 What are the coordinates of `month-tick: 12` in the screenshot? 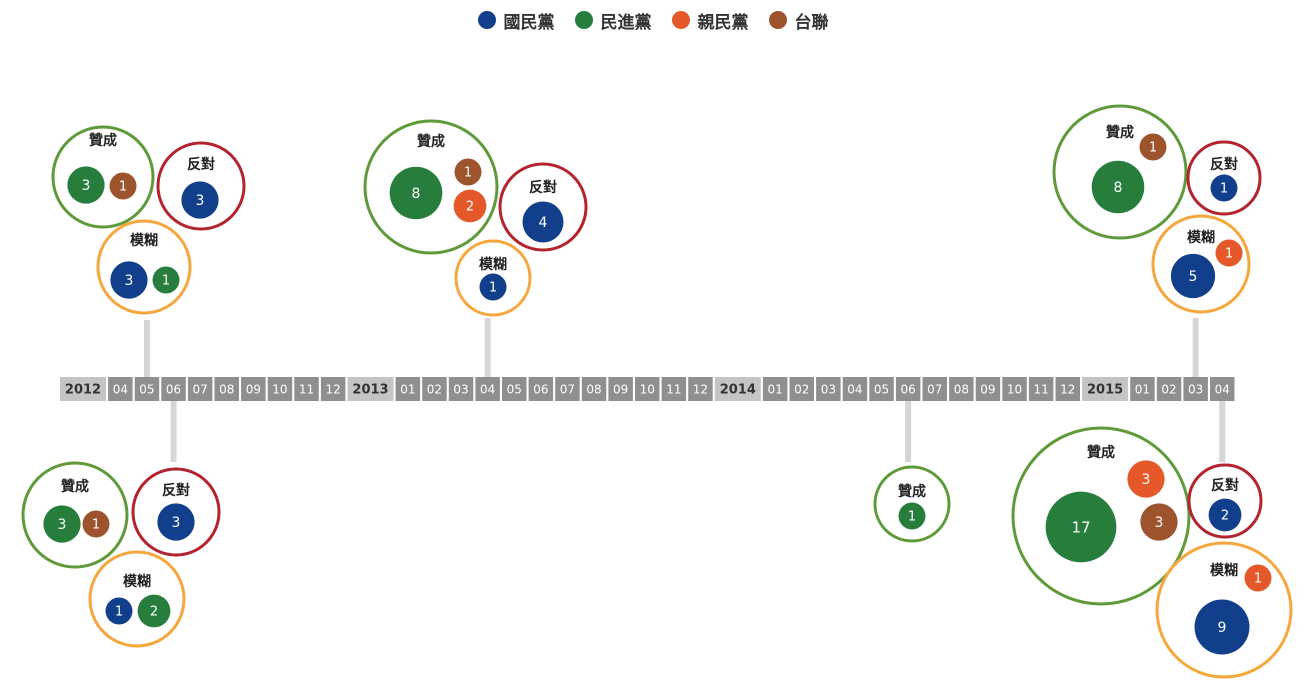 It's located at (700, 389).